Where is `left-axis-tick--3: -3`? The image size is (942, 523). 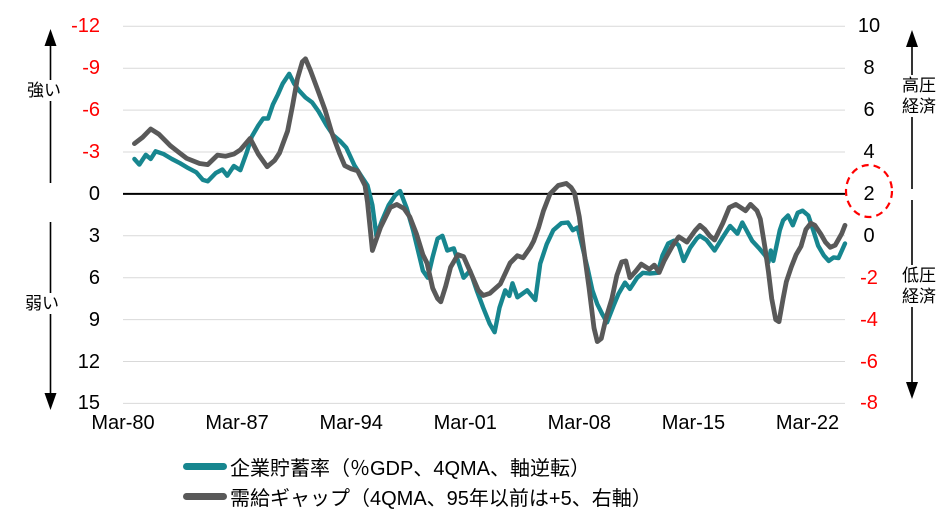 left-axis-tick--3: -3 is located at coordinates (91, 152).